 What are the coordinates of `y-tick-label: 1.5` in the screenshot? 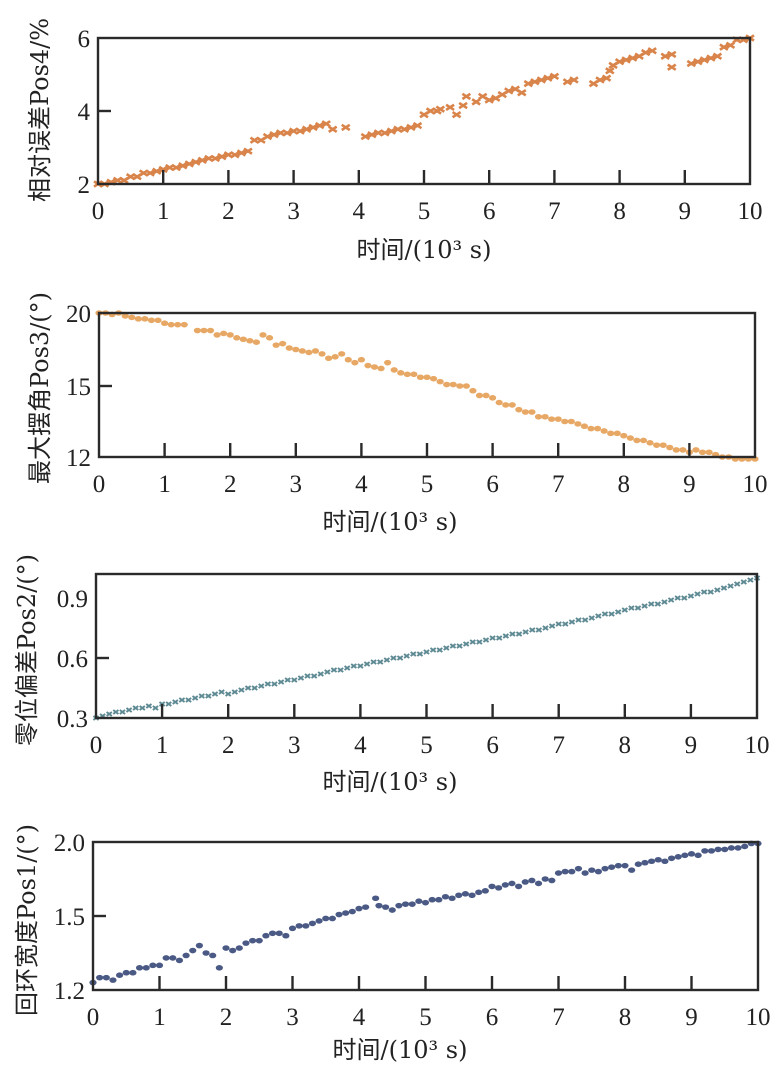 It's located at (69, 917).